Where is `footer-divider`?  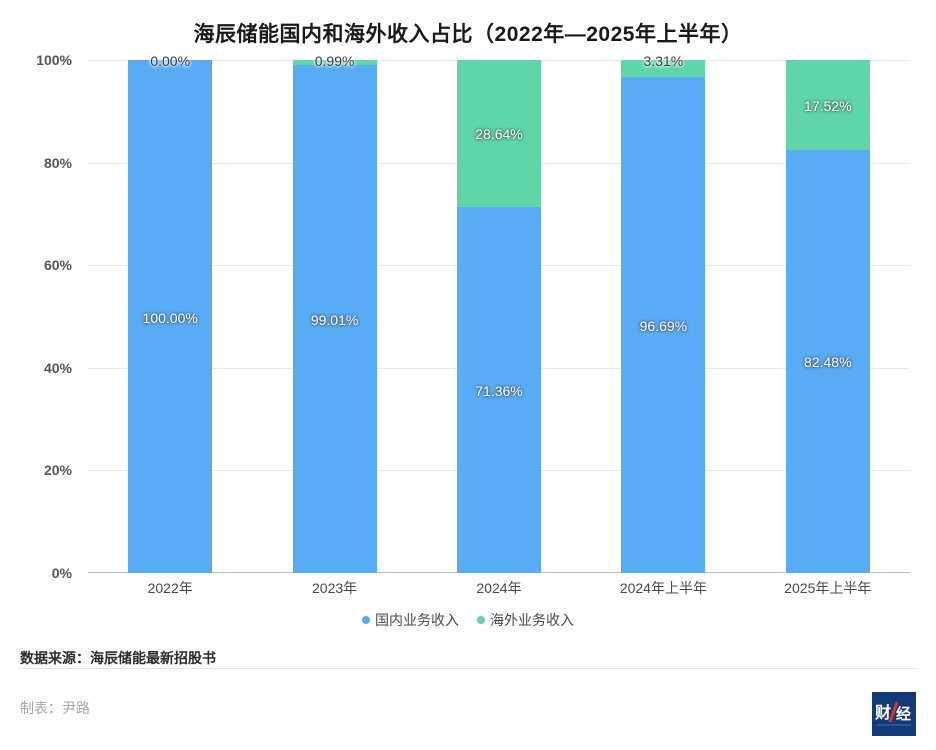
footer-divider is located at coordinates (468, 668).